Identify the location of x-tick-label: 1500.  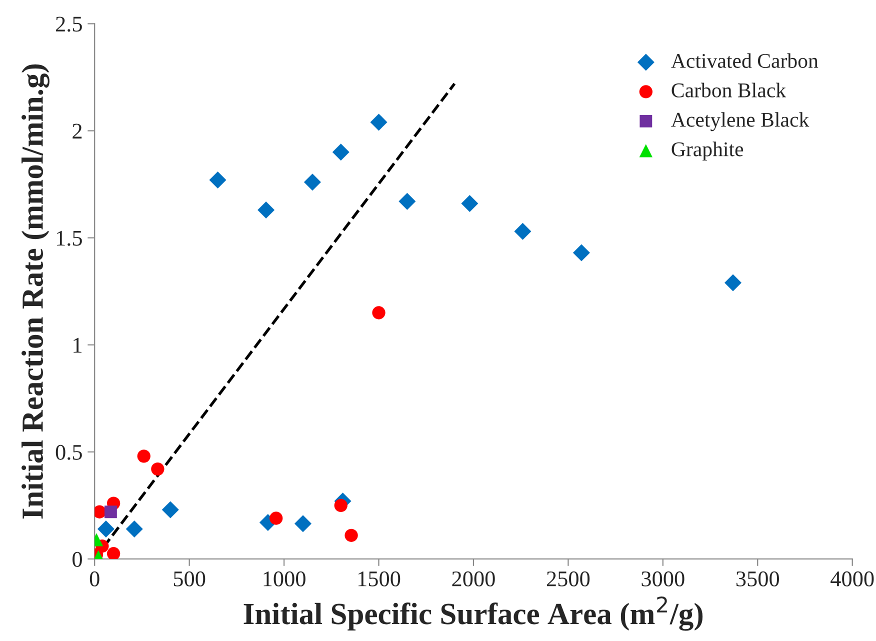
(379, 578).